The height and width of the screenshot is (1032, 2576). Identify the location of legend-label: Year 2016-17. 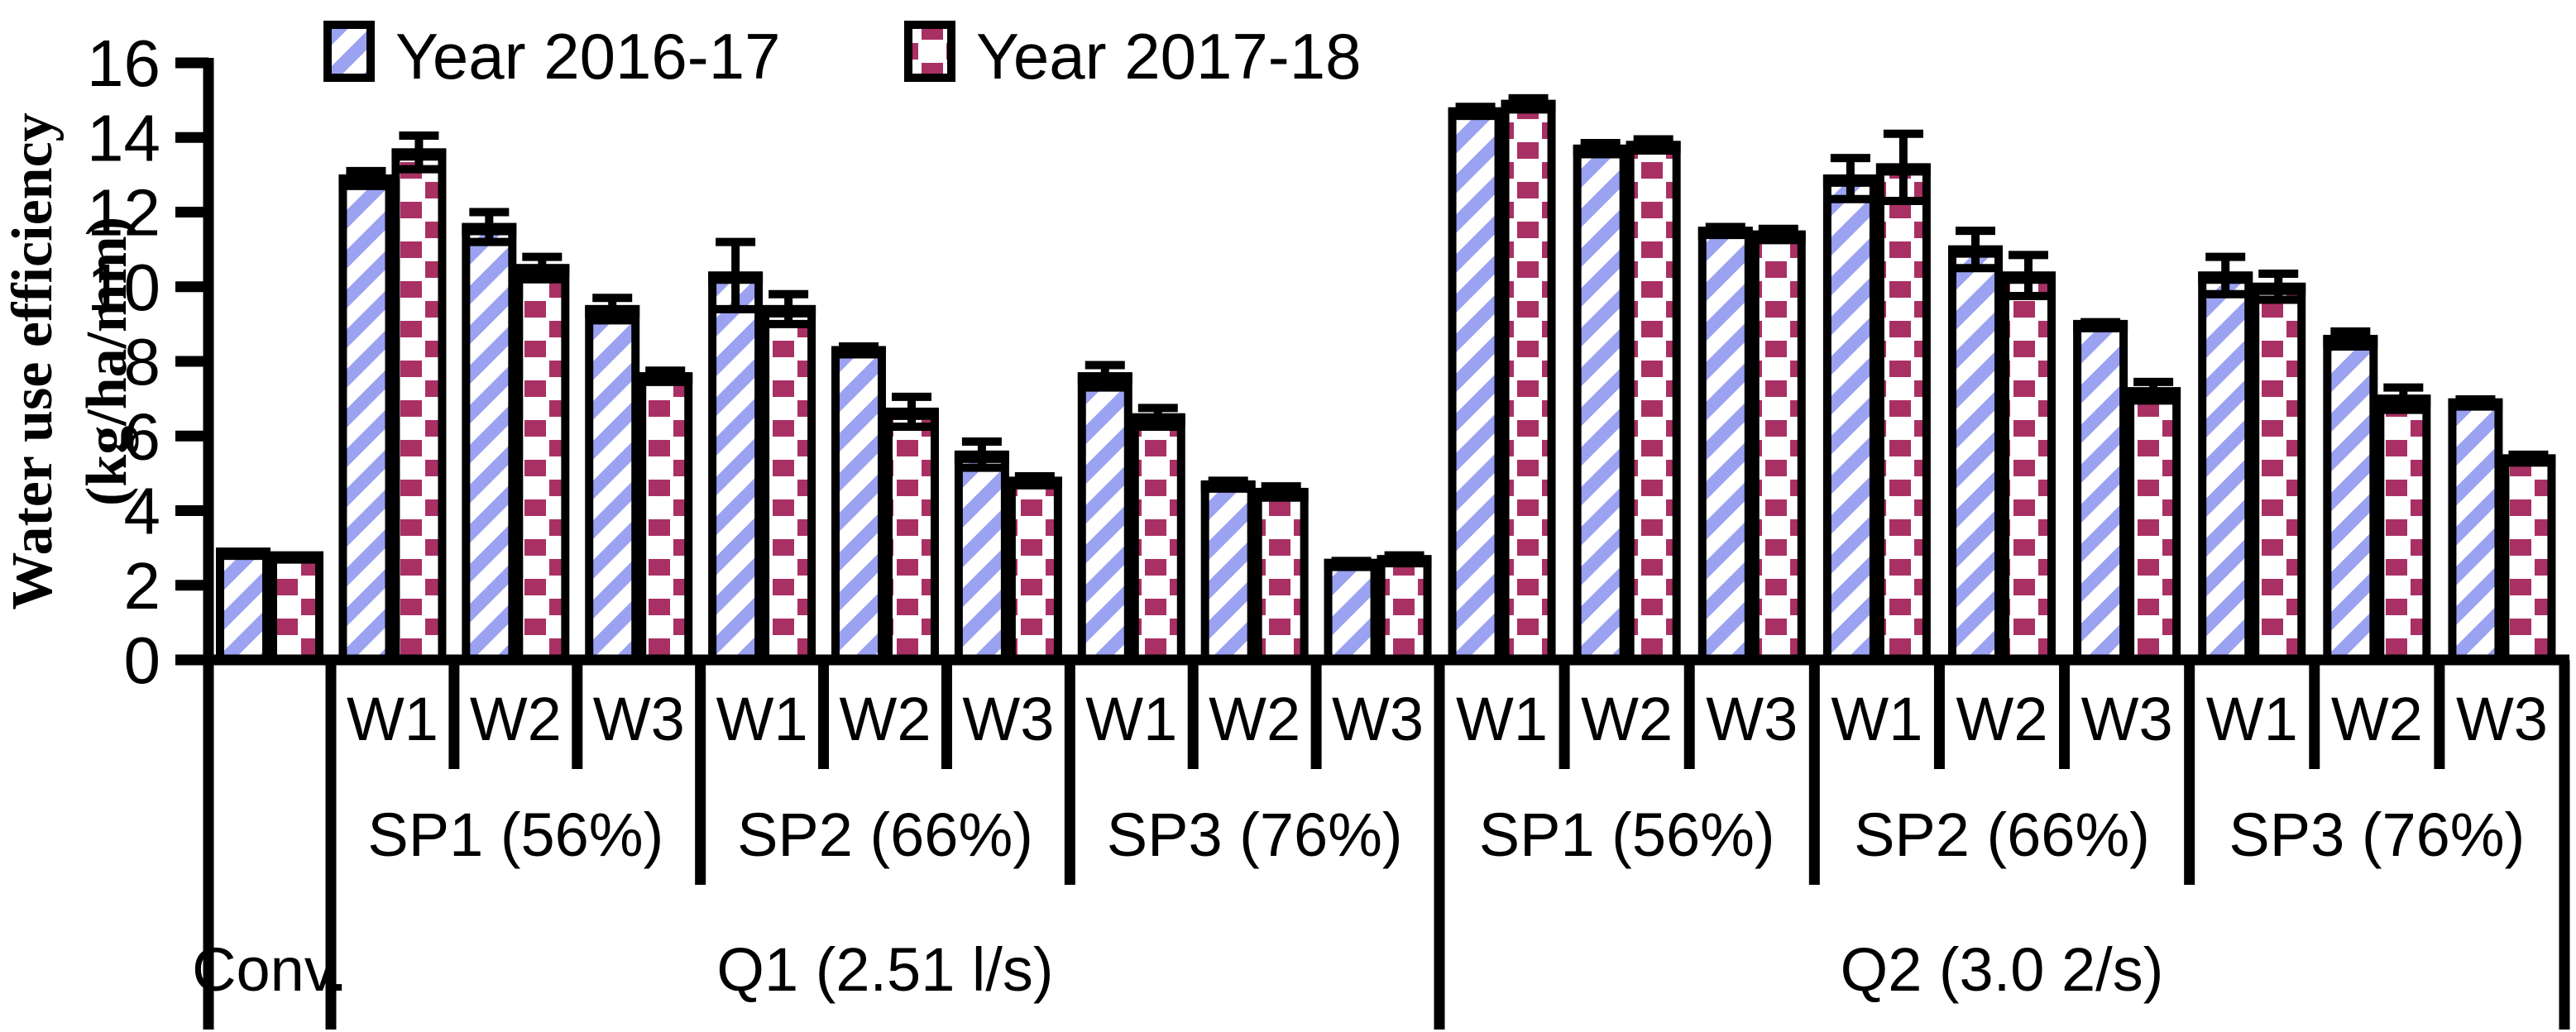
(588, 56).